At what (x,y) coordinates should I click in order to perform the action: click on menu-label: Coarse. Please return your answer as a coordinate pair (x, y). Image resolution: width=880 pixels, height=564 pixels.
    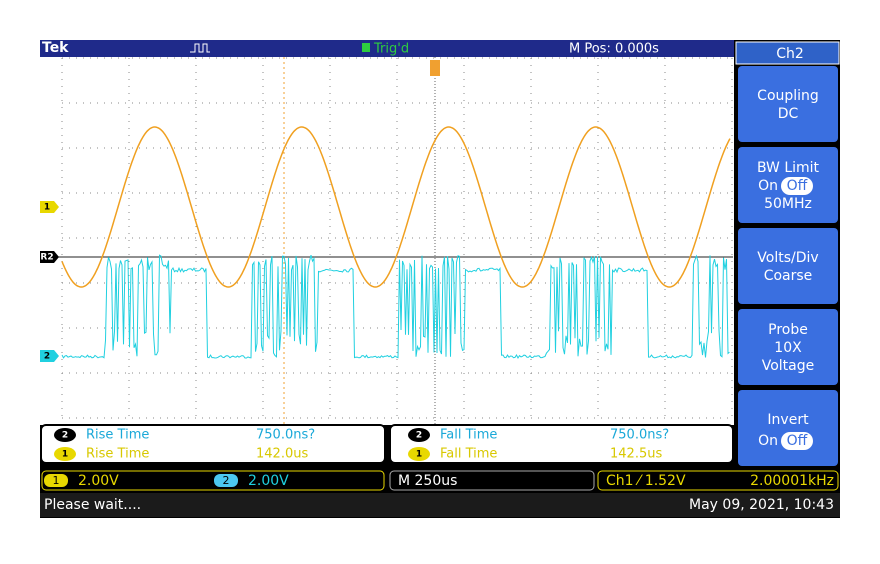
    Looking at the image, I should click on (788, 276).